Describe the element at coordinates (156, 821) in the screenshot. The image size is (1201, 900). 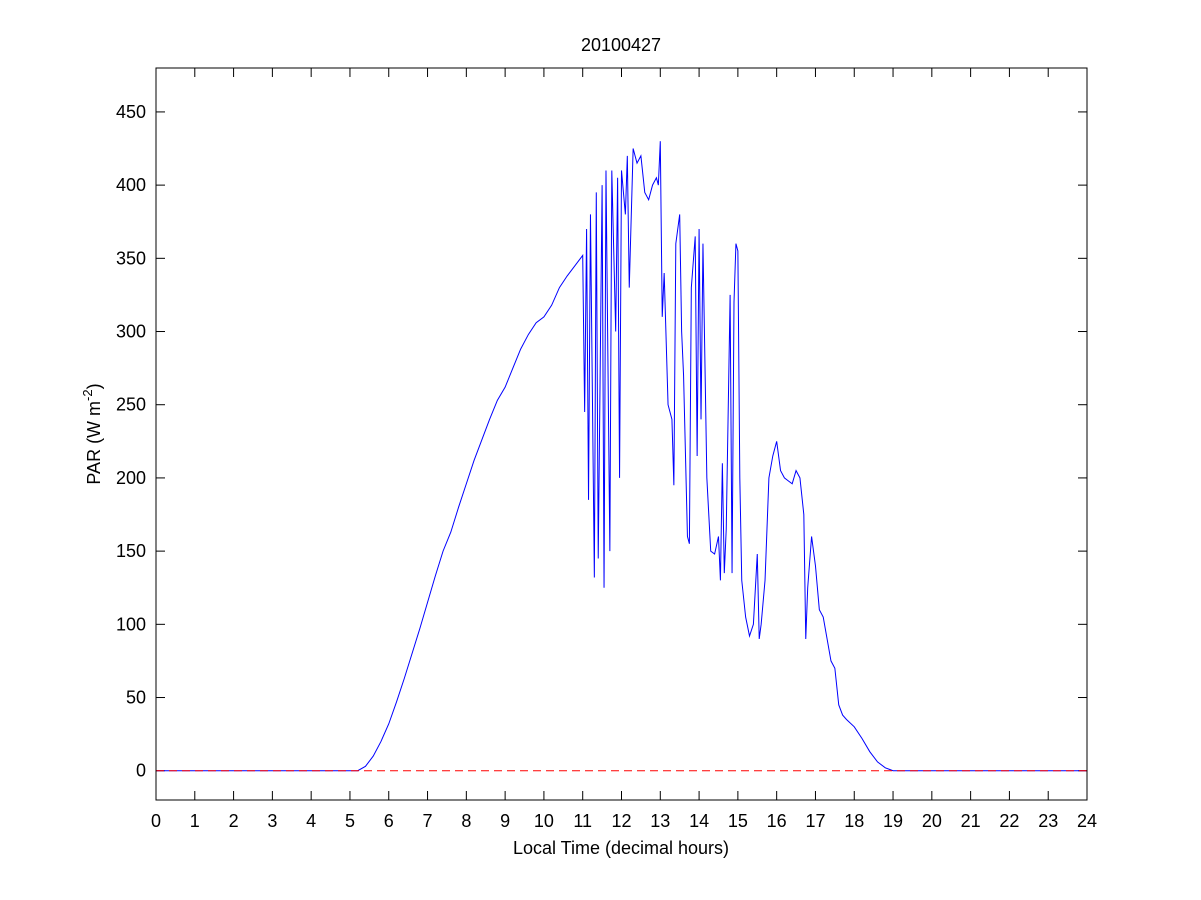
I see `x-tick-label: 0` at that location.